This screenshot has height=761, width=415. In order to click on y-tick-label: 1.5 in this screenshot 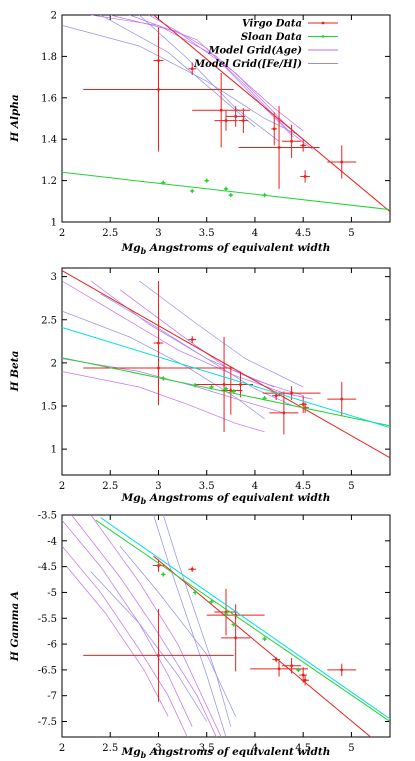, I will do `click(49, 407)`.